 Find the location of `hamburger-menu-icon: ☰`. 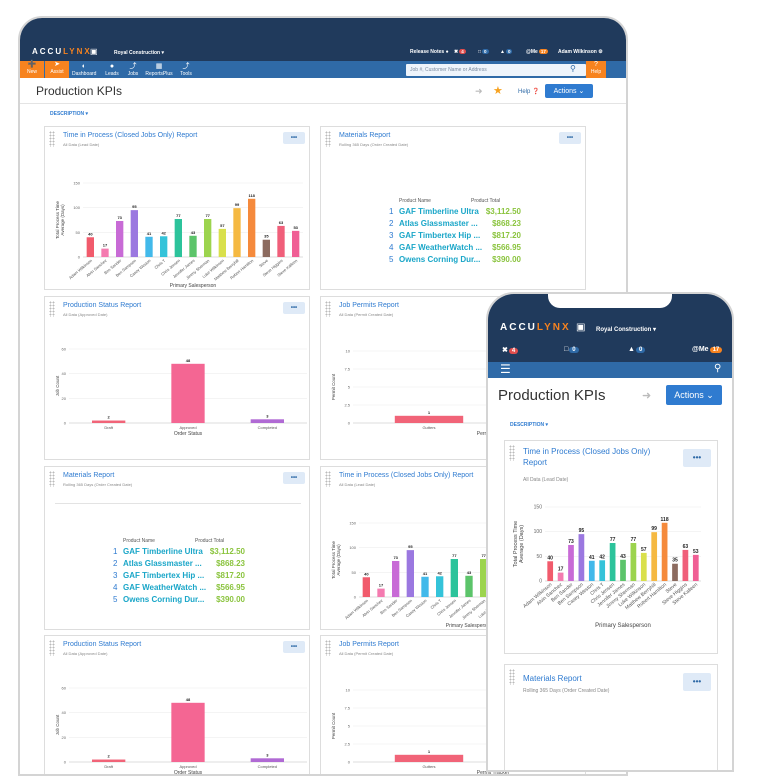

hamburger-menu-icon: ☰ is located at coordinates (505, 369).